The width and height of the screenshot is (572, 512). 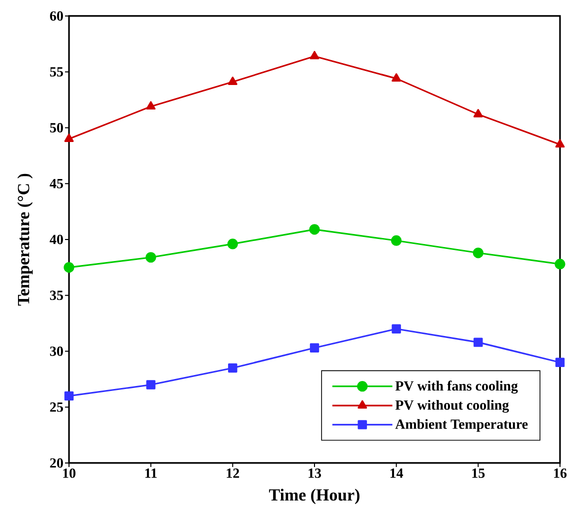 I want to click on x-tick-label: 13, so click(x=315, y=473).